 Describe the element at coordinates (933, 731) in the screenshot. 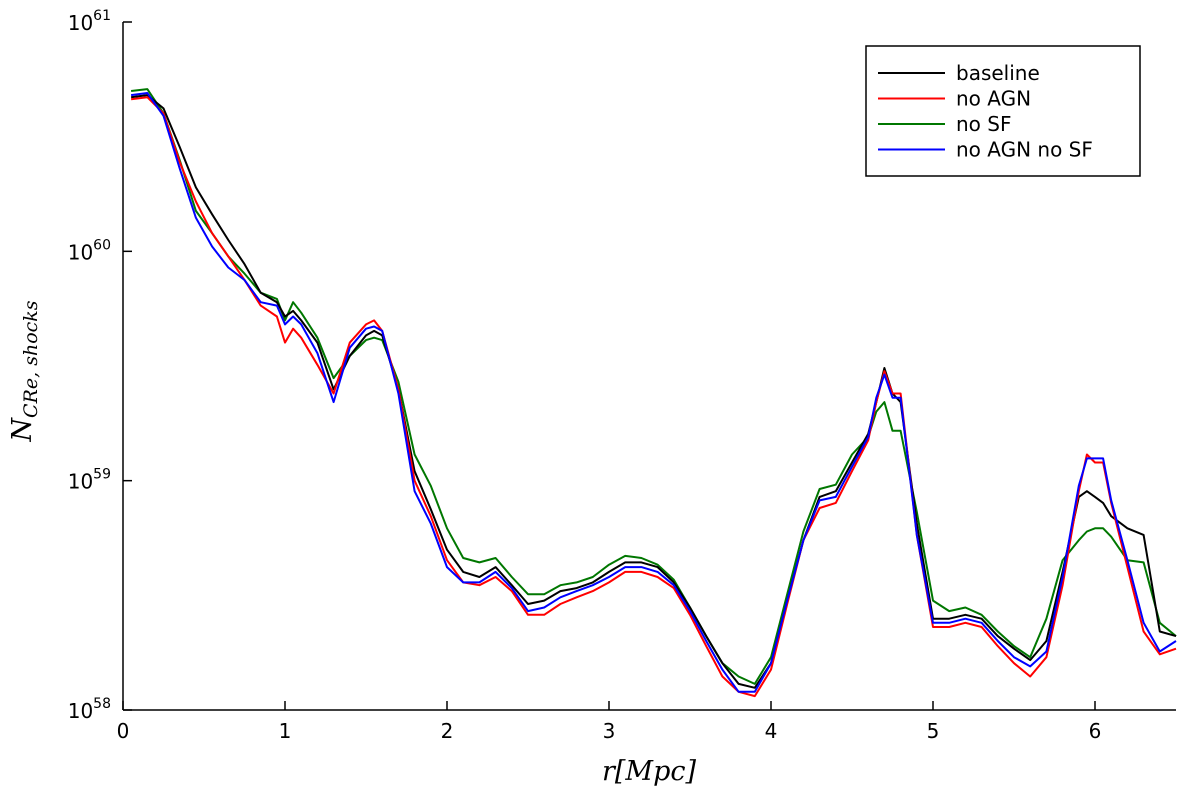

I see `x-tick-label: 5` at that location.